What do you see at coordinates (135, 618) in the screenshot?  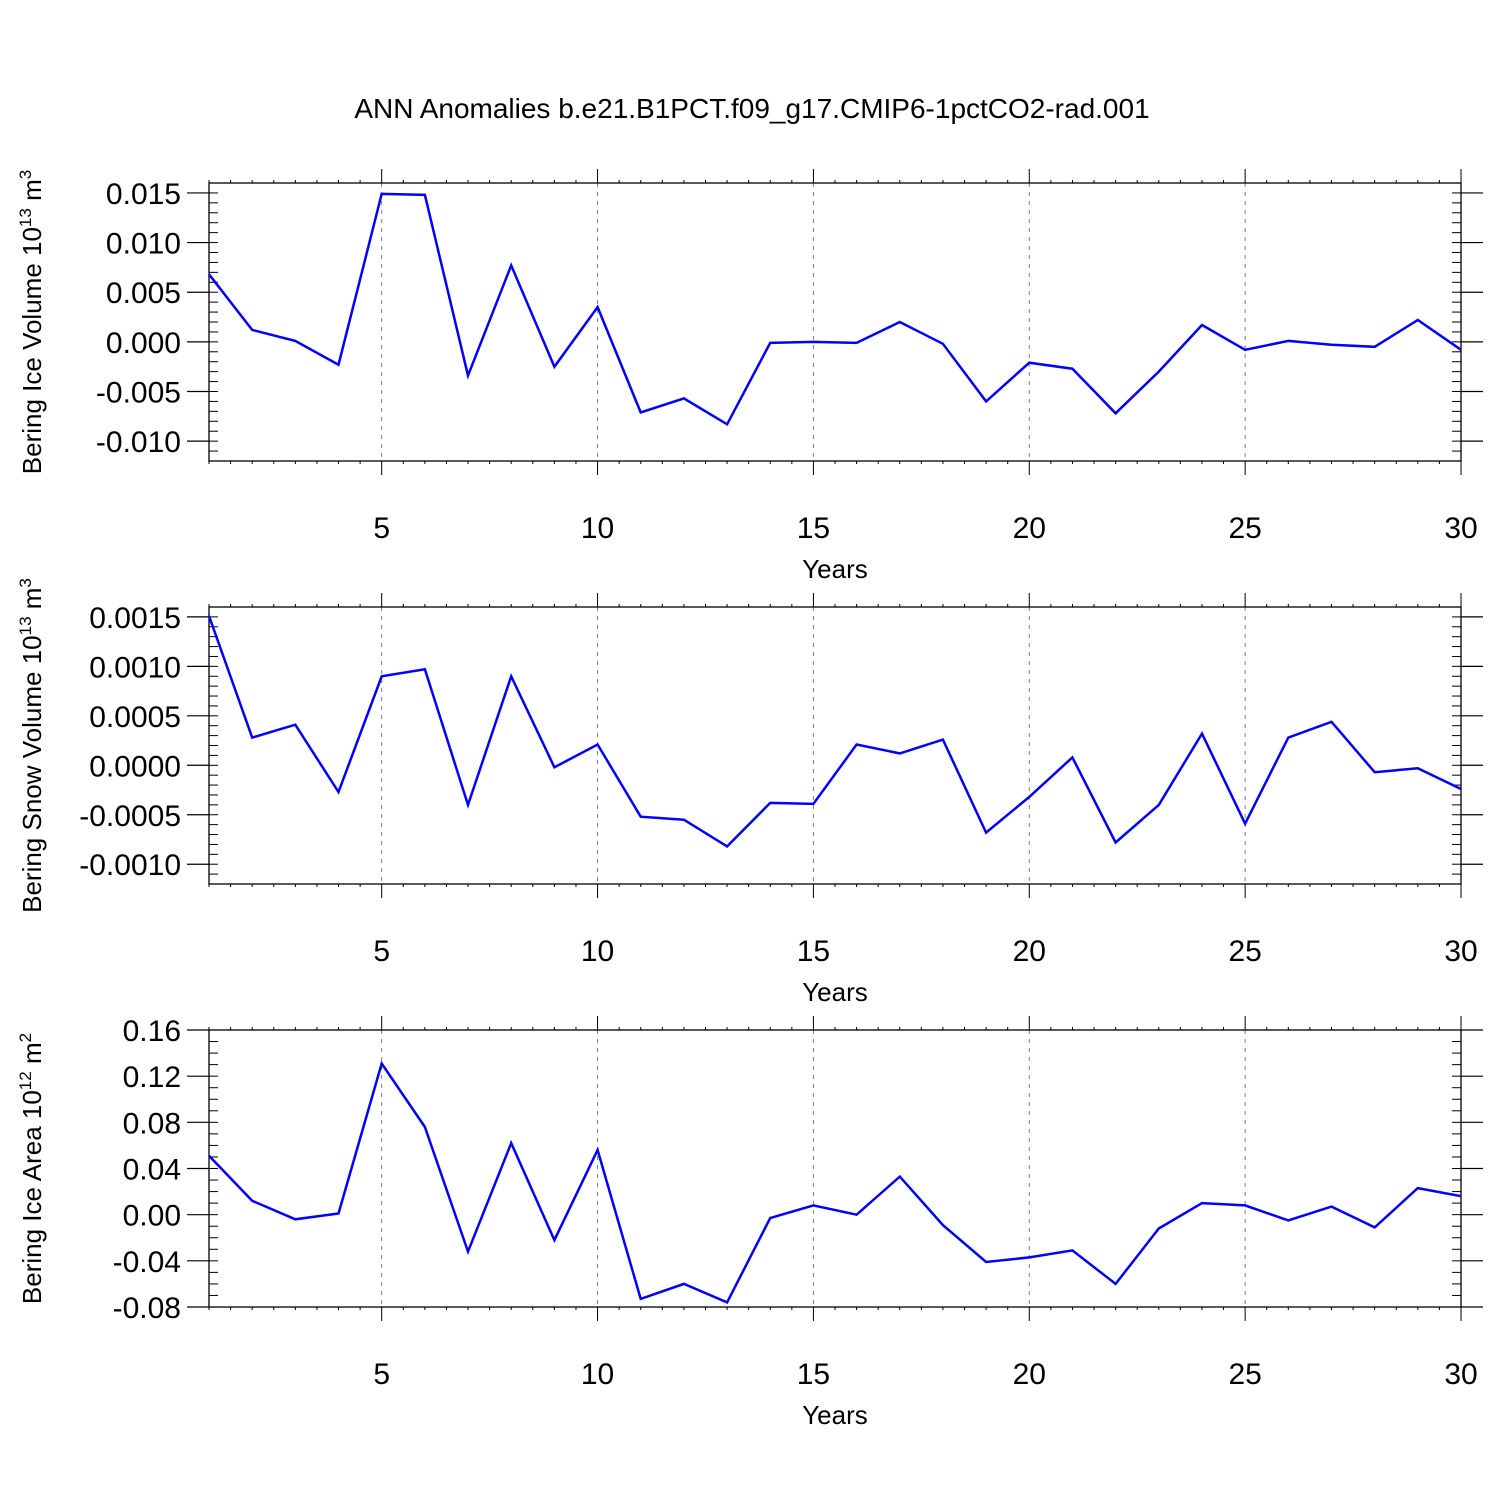 I see `y-tick-label: 0.0015` at bounding box center [135, 618].